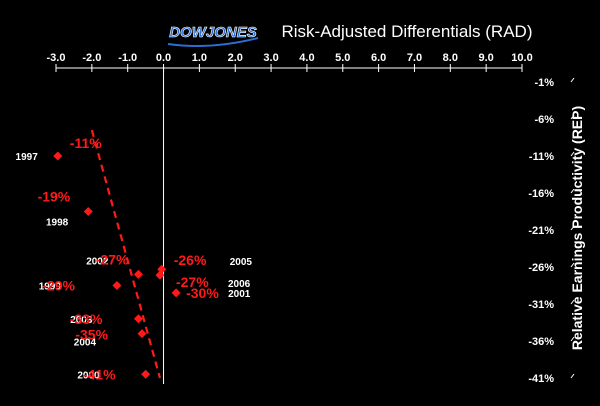 The height and width of the screenshot is (406, 600). Describe the element at coordinates (110, 338) in the screenshot. I see `data-point: 2004-35%` at that location.